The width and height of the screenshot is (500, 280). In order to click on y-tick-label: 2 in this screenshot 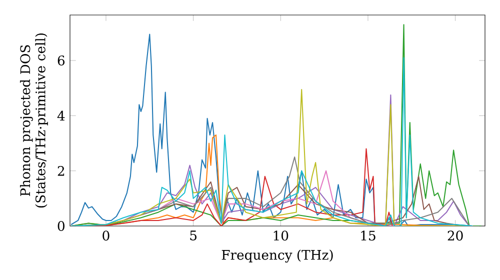, I will do `click(61, 171)`.